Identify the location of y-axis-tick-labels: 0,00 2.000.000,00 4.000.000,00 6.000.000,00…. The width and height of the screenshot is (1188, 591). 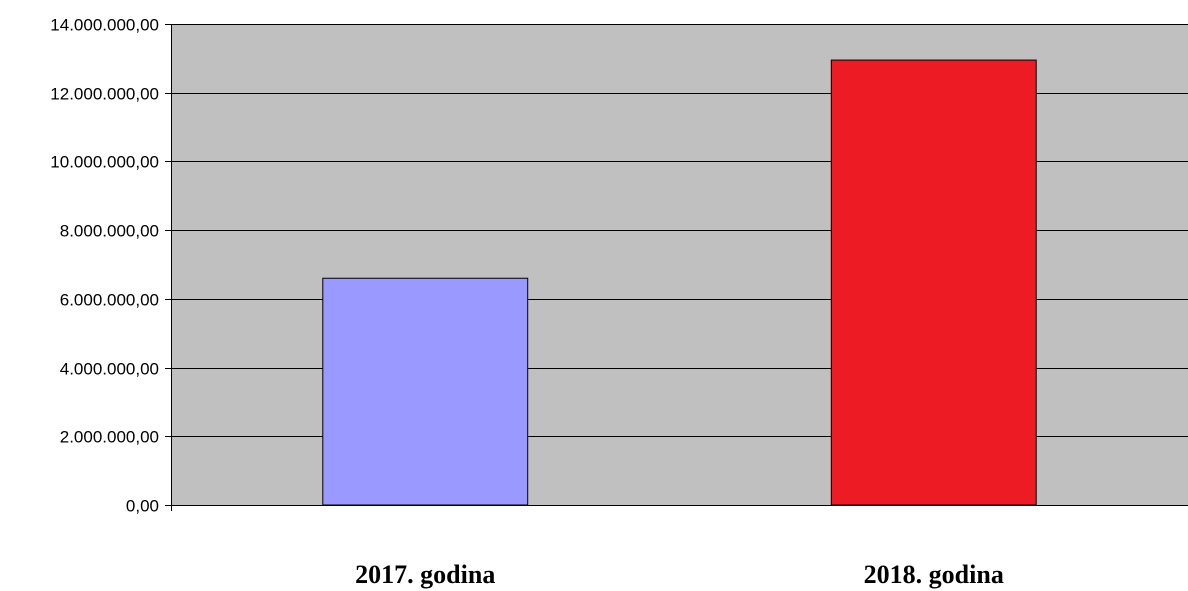
(104, 266).